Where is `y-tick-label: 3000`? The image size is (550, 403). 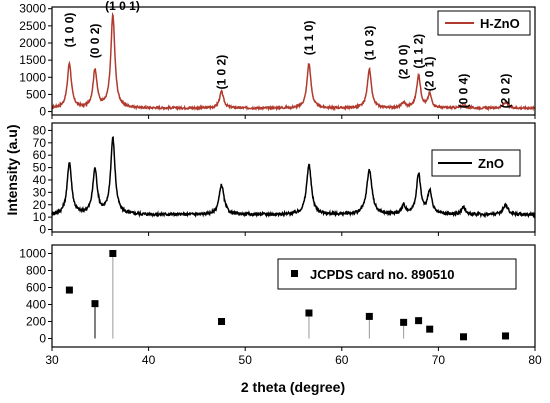 y-tick-label: 3000 is located at coordinates (32, 9).